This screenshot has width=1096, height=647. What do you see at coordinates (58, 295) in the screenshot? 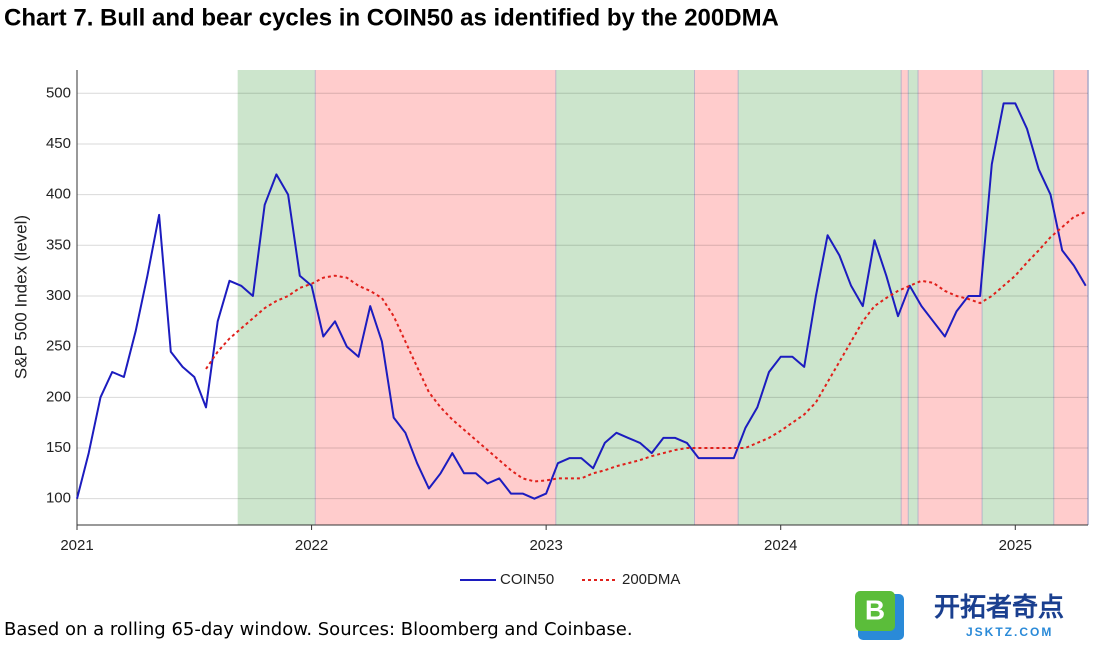
I see `y-tick-label: 300` at bounding box center [58, 295].